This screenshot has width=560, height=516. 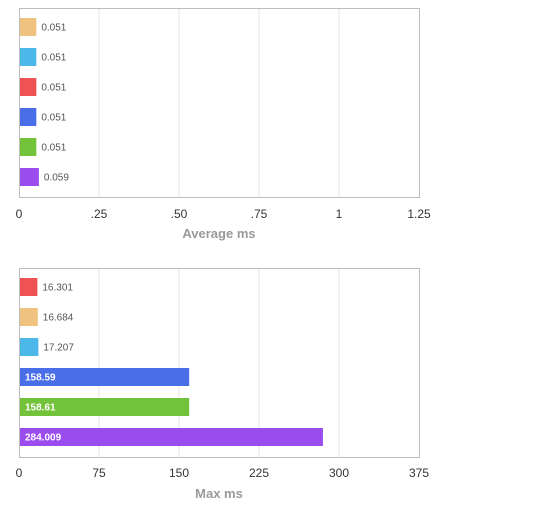 What do you see at coordinates (419, 473) in the screenshot?
I see `tick-label: 375` at bounding box center [419, 473].